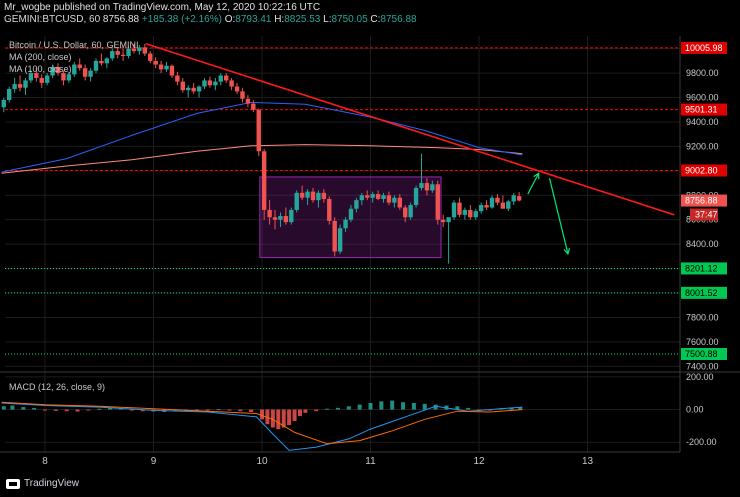 Image resolution: width=740 pixels, height=497 pixels. What do you see at coordinates (695, 410) in the screenshot?
I see `macd-y-tick-label: 0.00` at bounding box center [695, 410].